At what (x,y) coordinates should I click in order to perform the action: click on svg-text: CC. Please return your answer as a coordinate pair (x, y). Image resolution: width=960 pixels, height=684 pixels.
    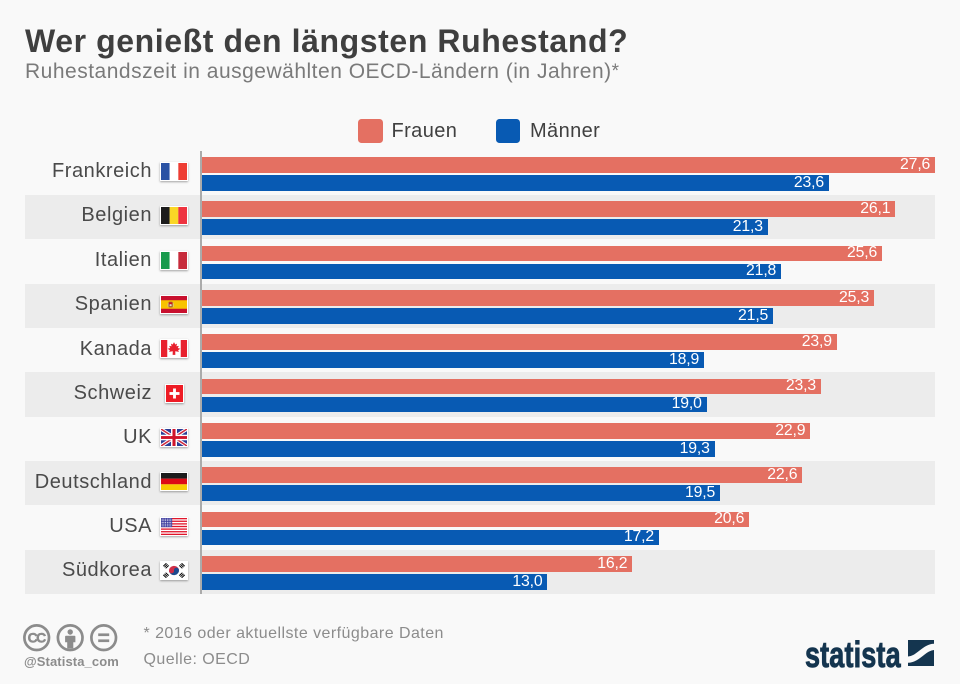
    Looking at the image, I should click on (37, 637).